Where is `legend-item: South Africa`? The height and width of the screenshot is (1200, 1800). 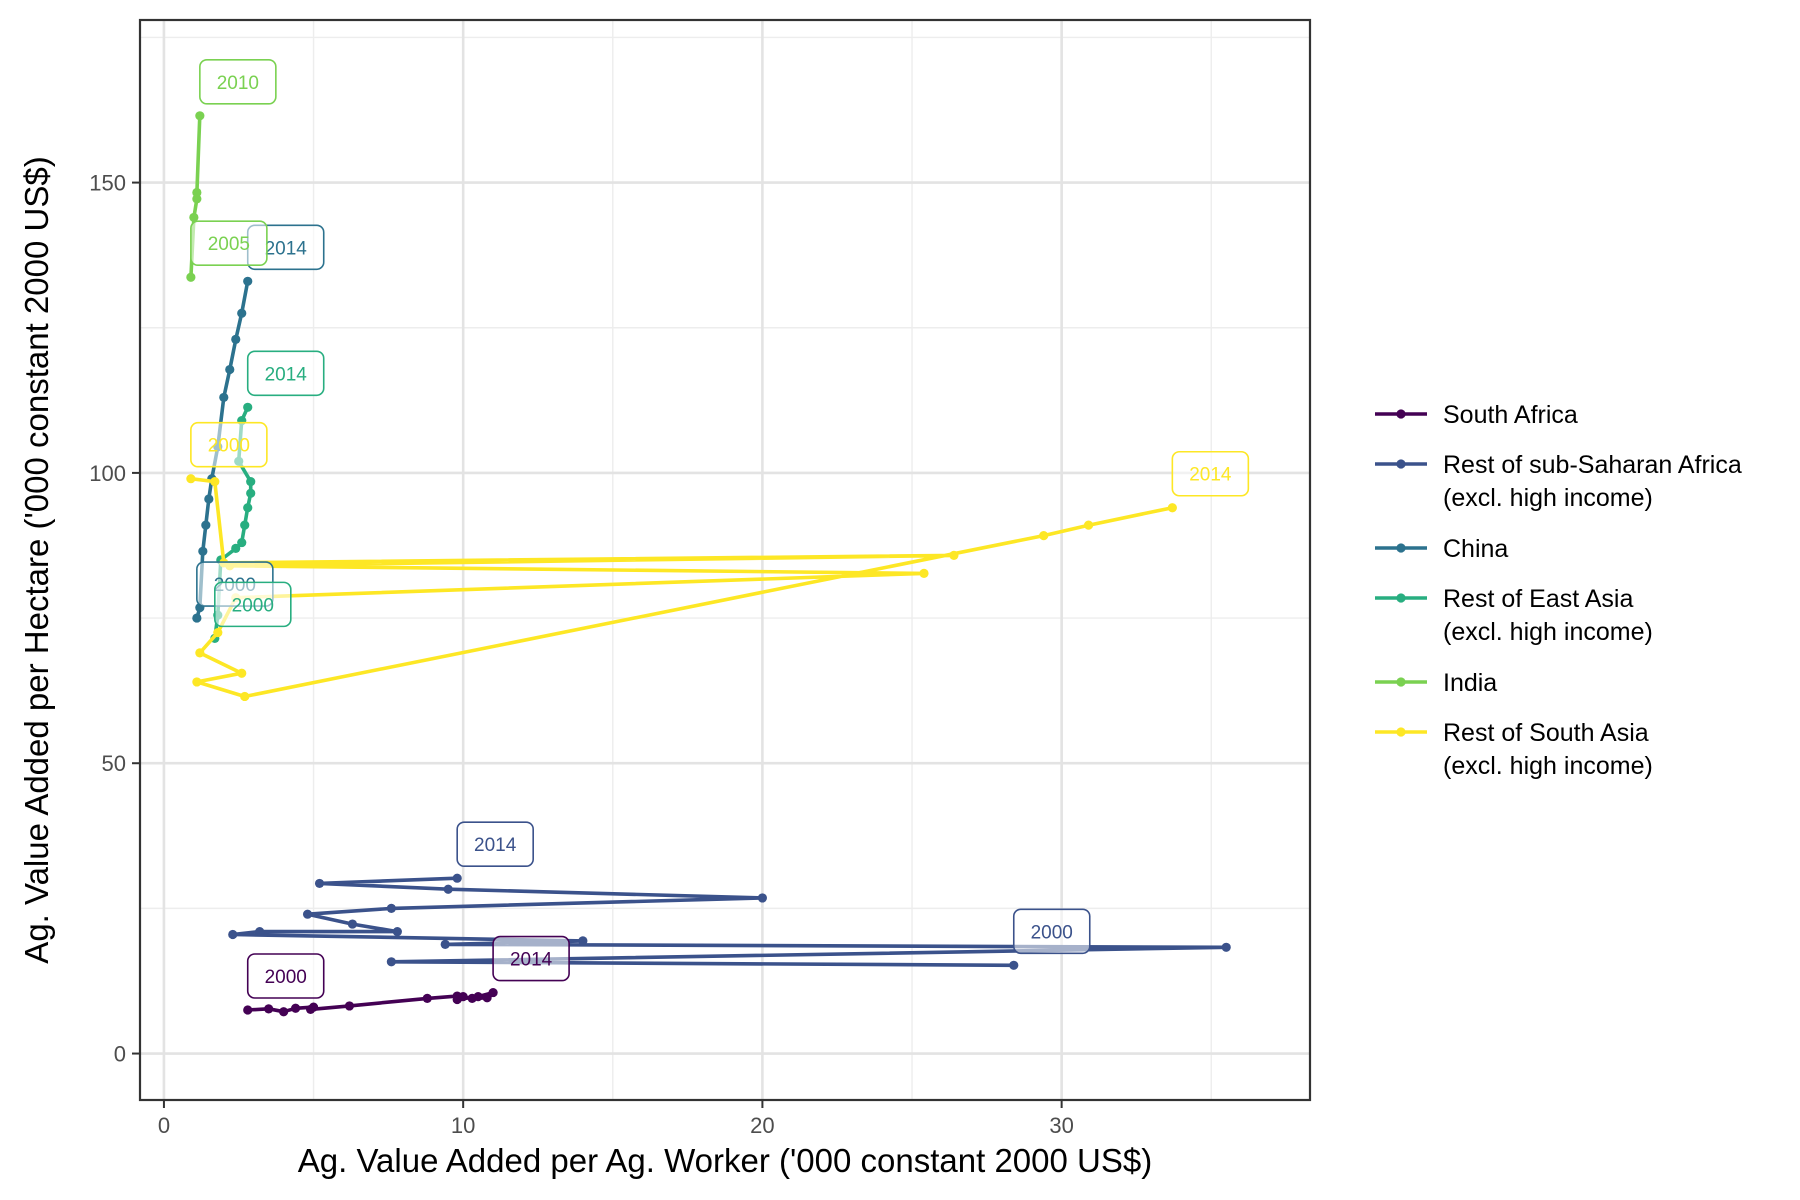
legend-item: South Africa is located at coordinates (1476, 415).